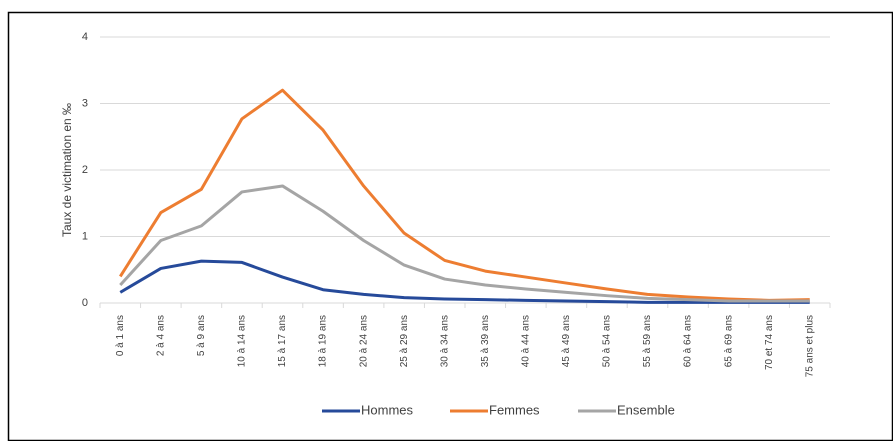 The height and width of the screenshot is (441, 893). What do you see at coordinates (120, 335) in the screenshot?
I see `x-tick-label: 0 à 1 ans` at bounding box center [120, 335].